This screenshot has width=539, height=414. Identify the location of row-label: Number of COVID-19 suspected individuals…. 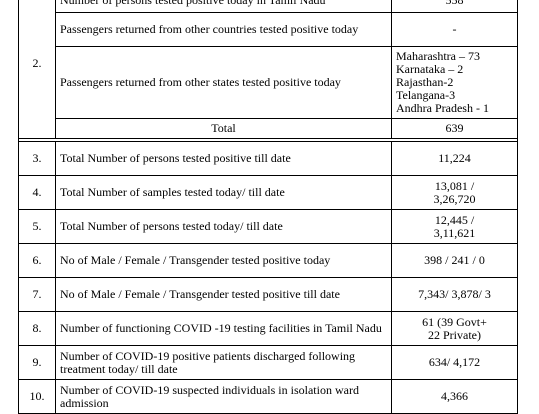
(223, 396).